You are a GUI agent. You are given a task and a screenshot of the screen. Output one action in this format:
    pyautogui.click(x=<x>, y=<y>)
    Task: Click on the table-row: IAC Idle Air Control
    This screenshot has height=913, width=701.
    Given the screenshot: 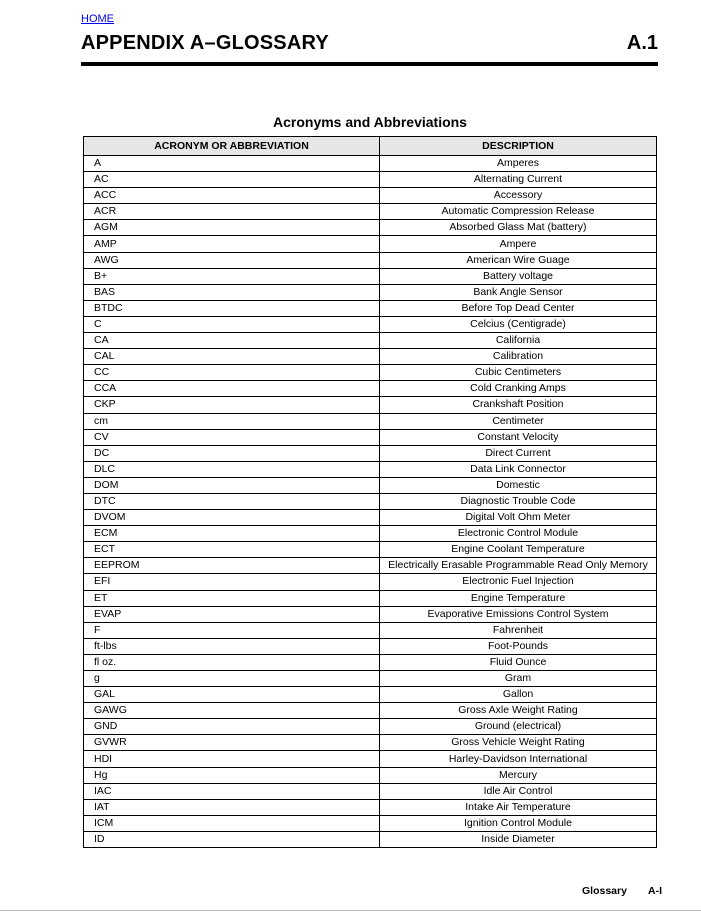 What is the action you would take?
    pyautogui.click(x=370, y=791)
    